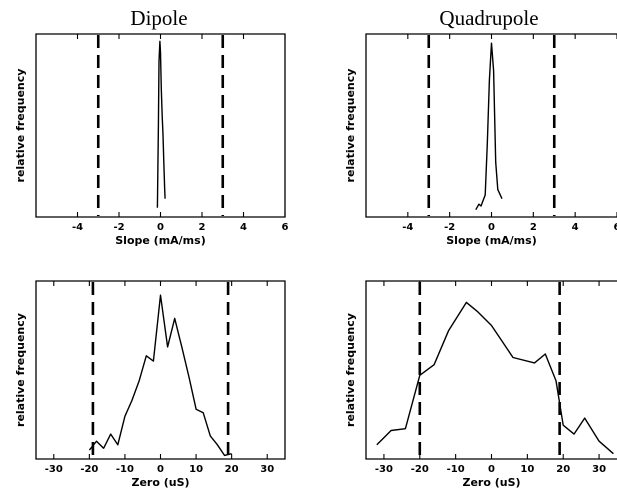  I want to click on quadrupole-zero-tick-label: -20, so click(420, 469).